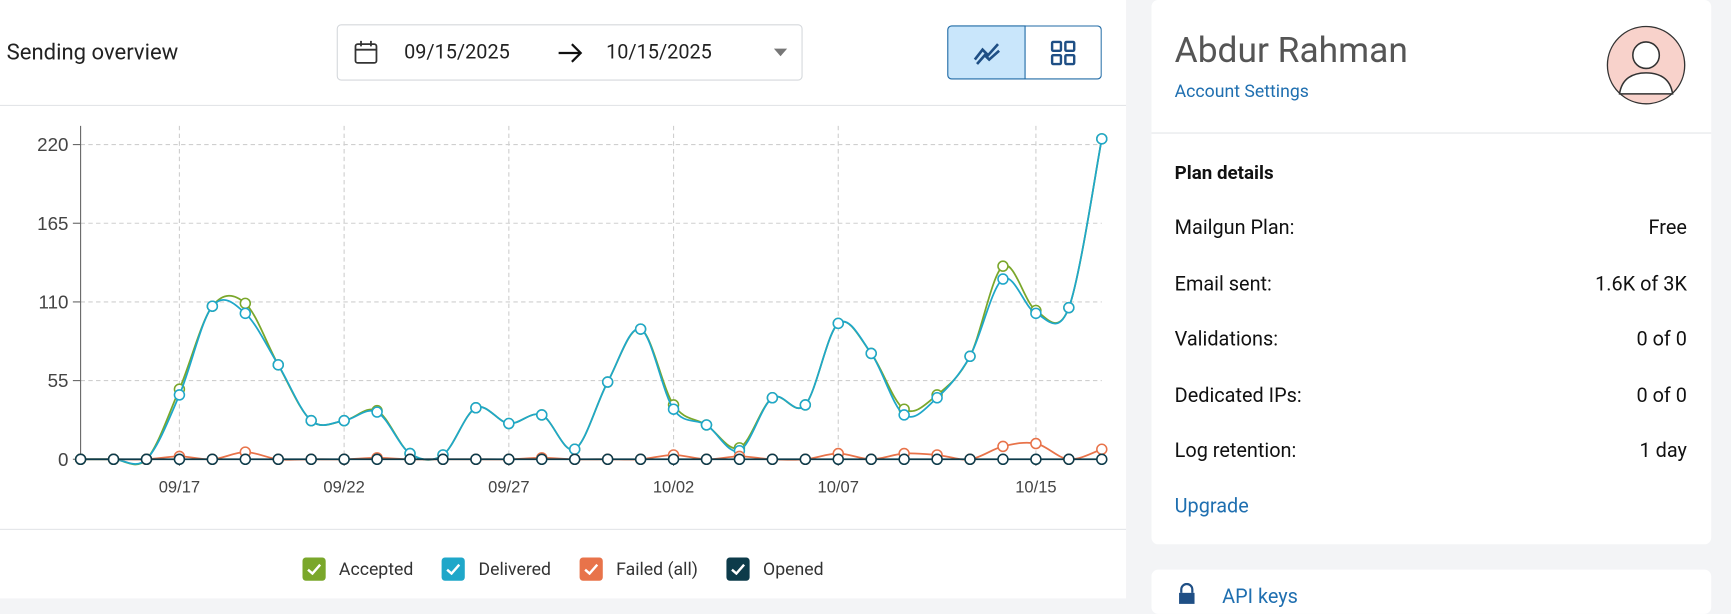 This screenshot has width=1731, height=614. Describe the element at coordinates (376, 569) in the screenshot. I see `legend-label: Accepted` at that location.